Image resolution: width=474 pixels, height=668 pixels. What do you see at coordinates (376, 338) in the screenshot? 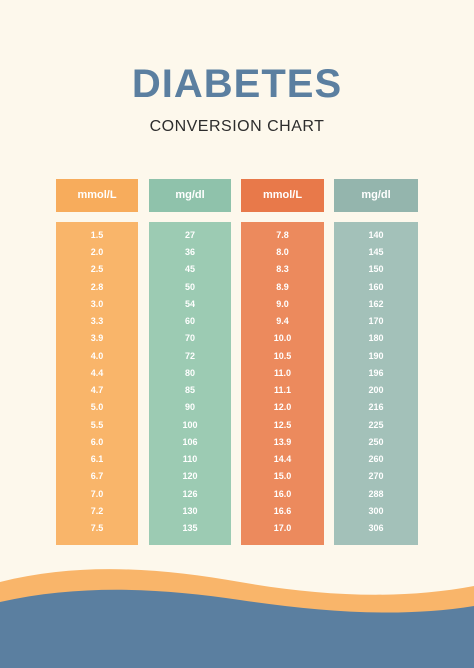
I see `cell: 180` at bounding box center [376, 338].